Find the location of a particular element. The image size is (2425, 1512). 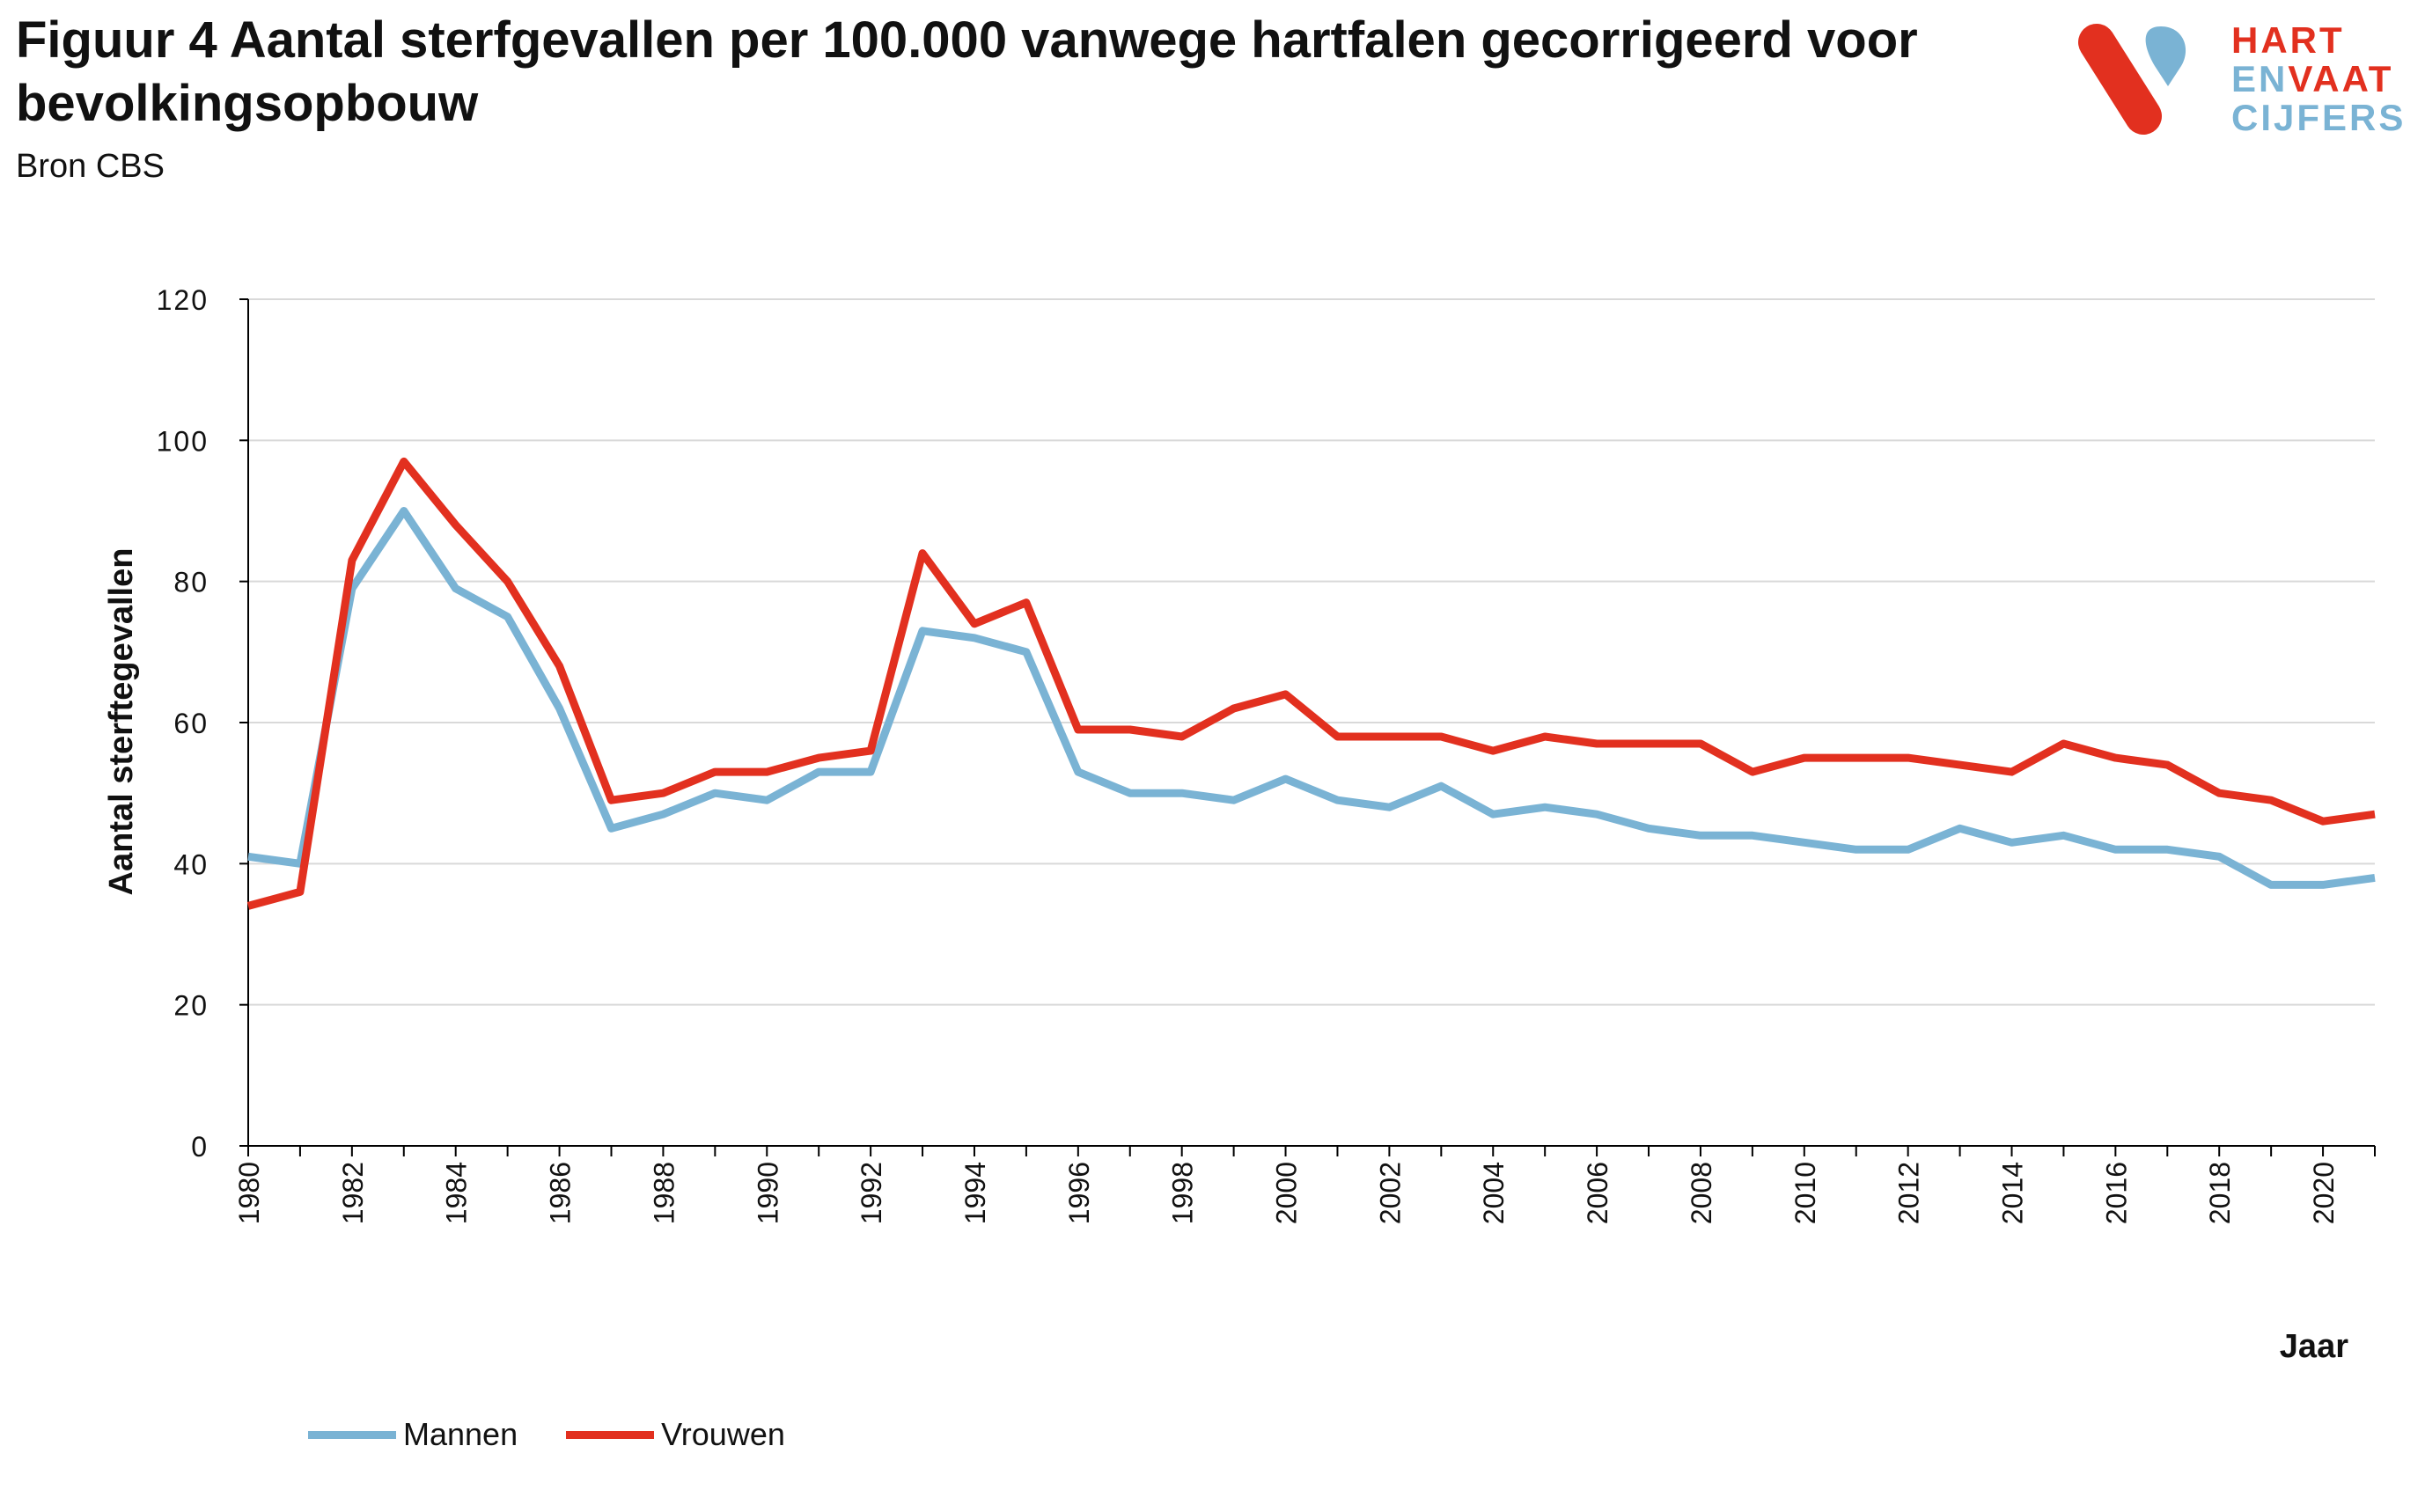

x-tick-label-2010: 2010 is located at coordinates (1805, 1193).